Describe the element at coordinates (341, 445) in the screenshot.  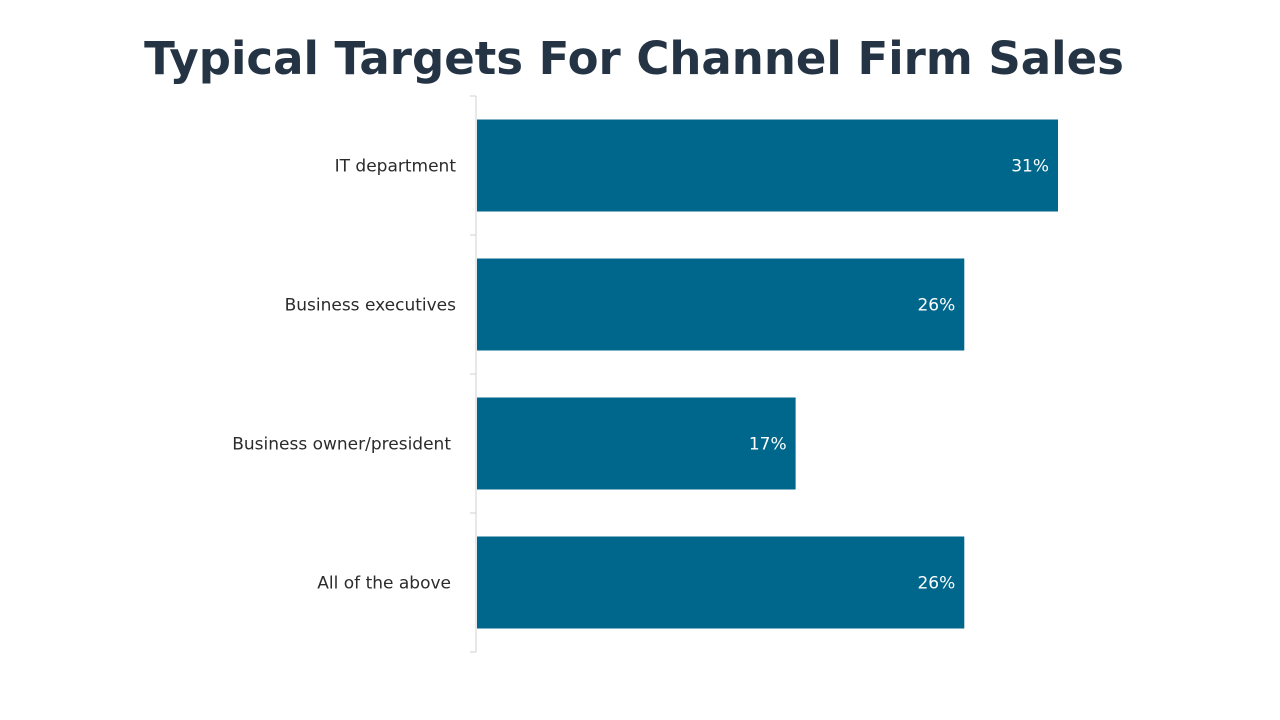
I see `category-label: Business owner/president` at that location.